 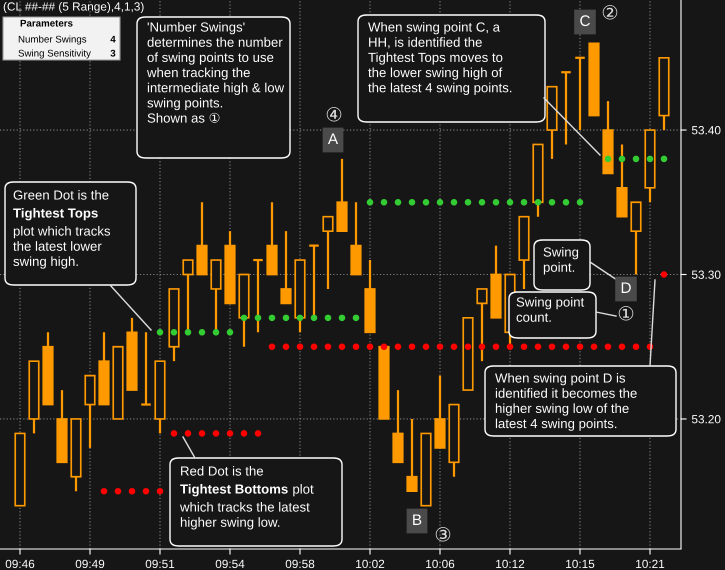 What do you see at coordinates (585, 20) in the screenshot?
I see `annotation: C` at bounding box center [585, 20].